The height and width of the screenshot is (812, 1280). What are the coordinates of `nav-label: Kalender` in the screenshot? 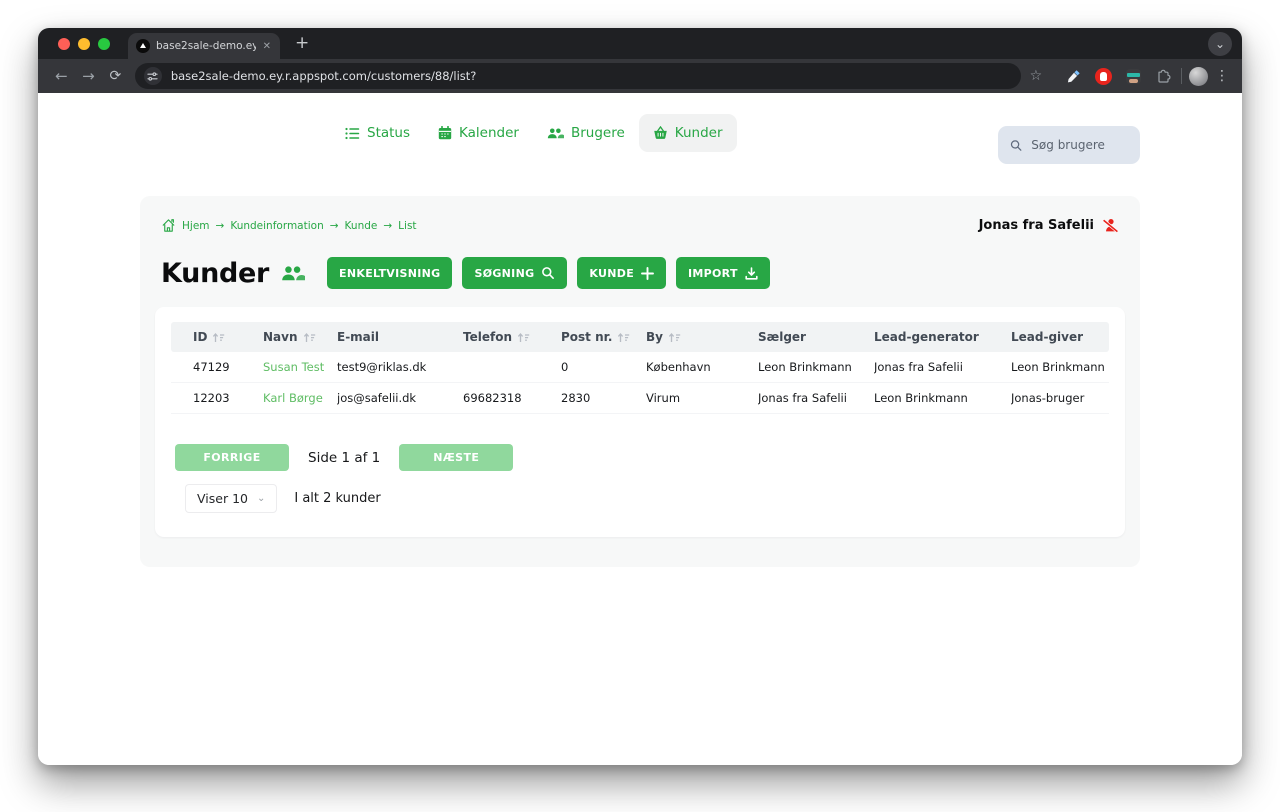 It's located at (489, 133).